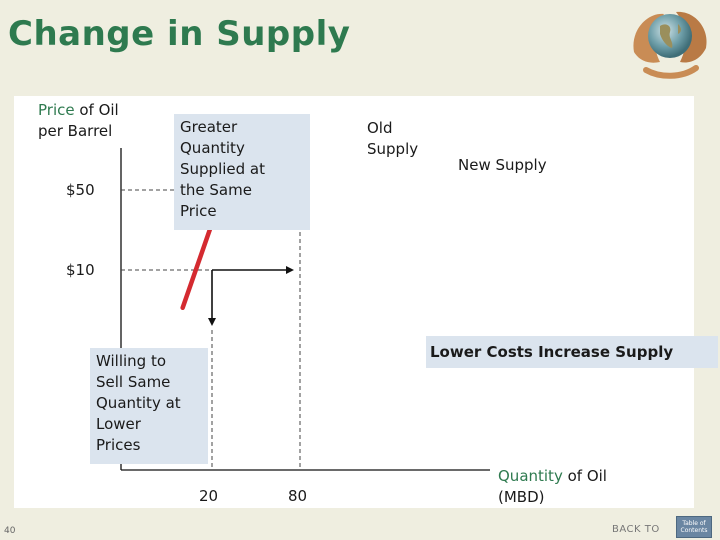 The height and width of the screenshot is (540, 720). Describe the element at coordinates (572, 352) in the screenshot. I see `lower-costs-callout: Lower Costs Increase Supply` at that location.